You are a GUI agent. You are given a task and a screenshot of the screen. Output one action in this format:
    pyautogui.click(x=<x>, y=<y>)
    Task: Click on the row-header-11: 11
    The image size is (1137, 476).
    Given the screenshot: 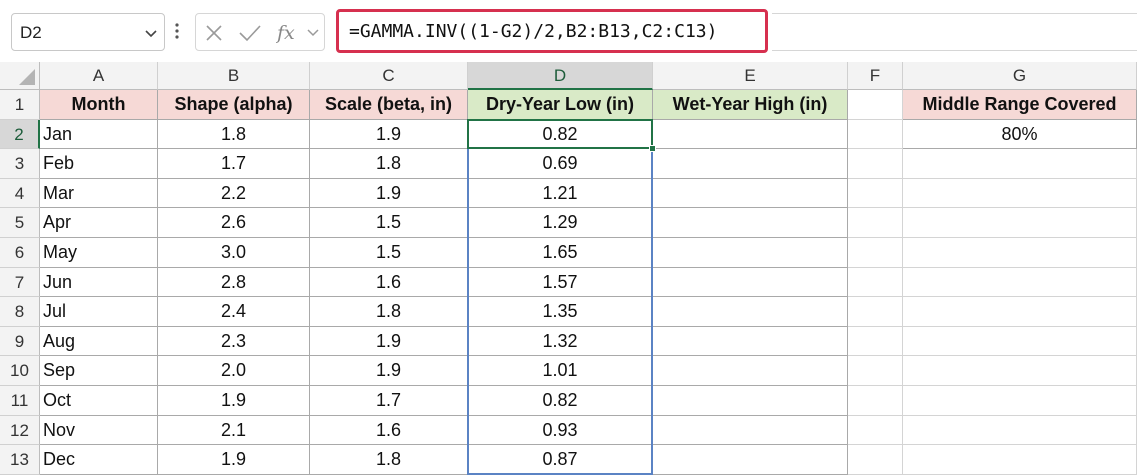 What is the action you would take?
    pyautogui.click(x=20, y=401)
    